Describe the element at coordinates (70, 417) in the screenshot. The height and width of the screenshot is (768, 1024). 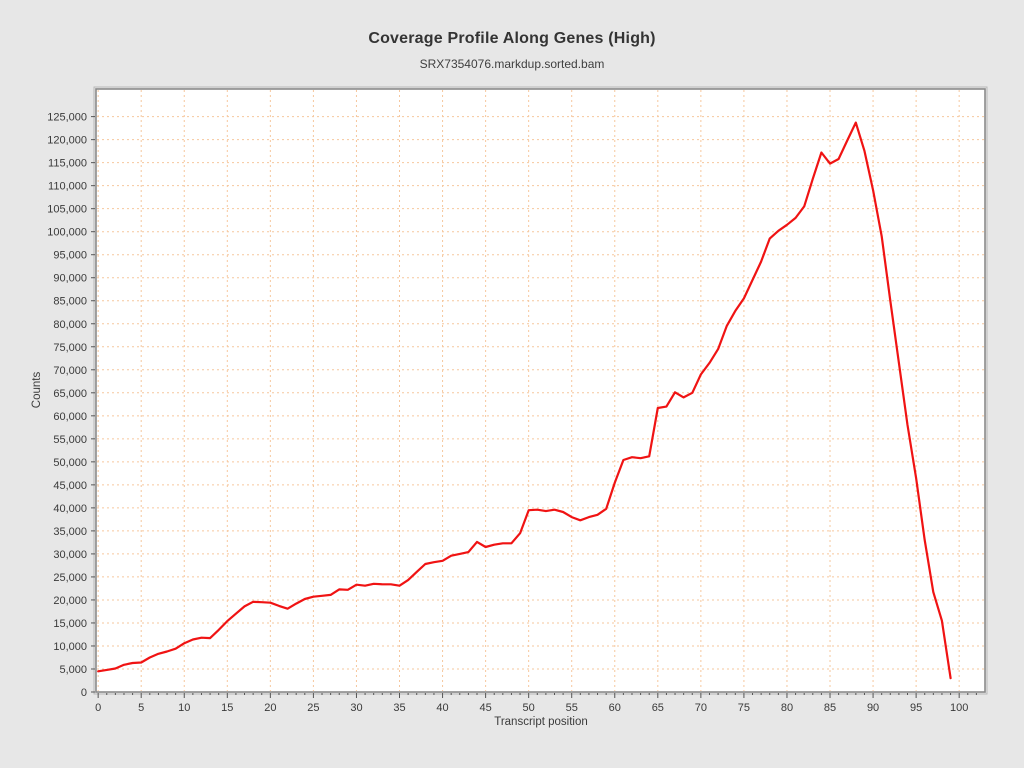
I see `y-tick-label: 60,000` at that location.